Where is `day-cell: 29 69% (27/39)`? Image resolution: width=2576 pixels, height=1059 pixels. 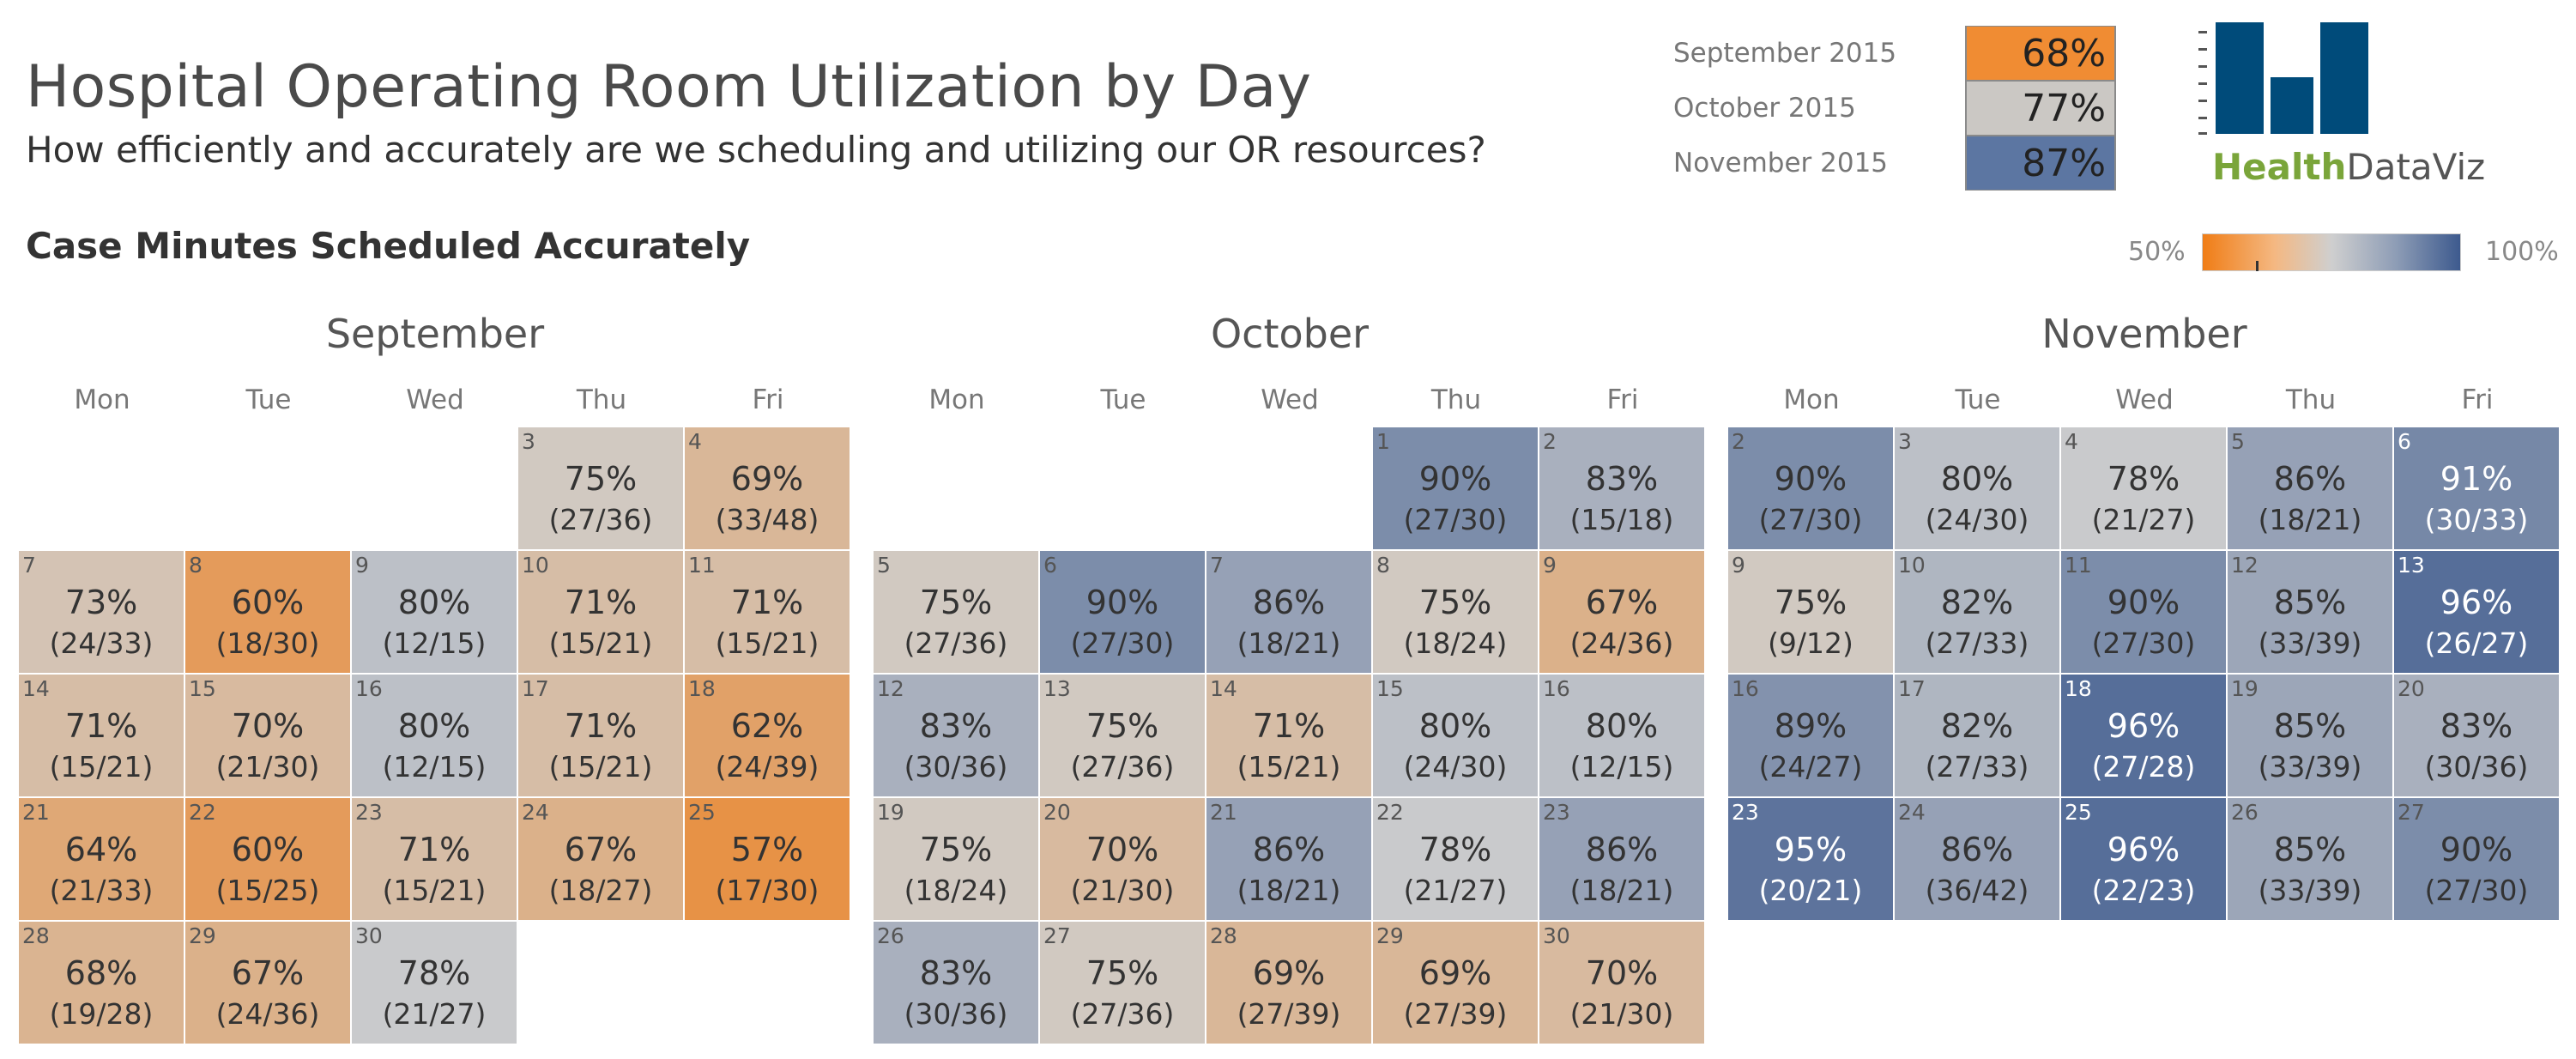 day-cell: 29 69% (27/39) is located at coordinates (1455, 983).